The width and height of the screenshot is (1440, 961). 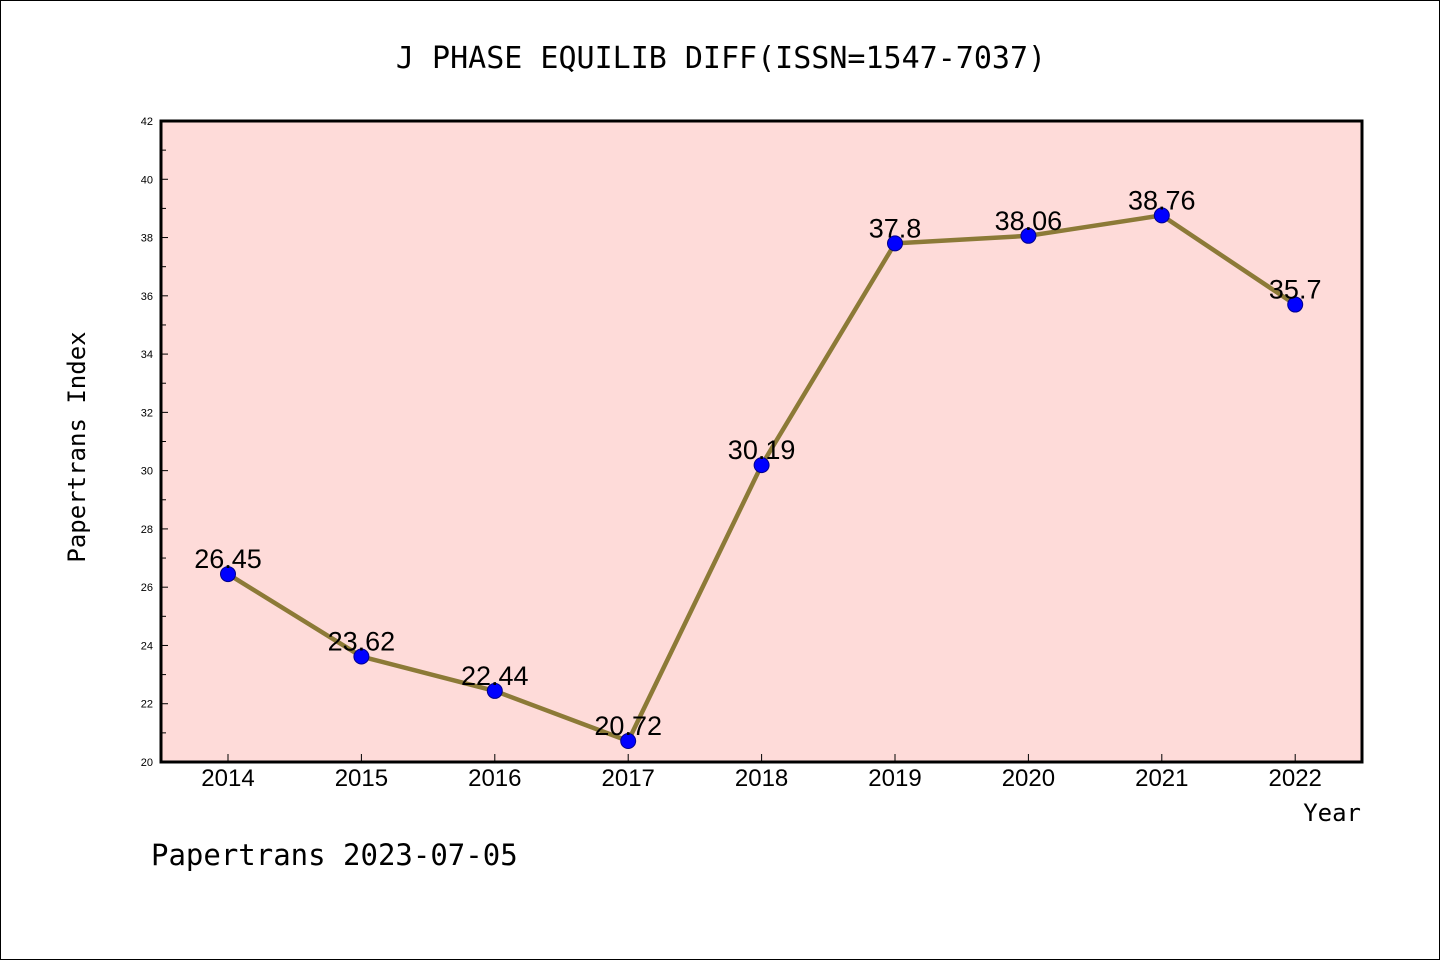 What do you see at coordinates (147, 180) in the screenshot?
I see `y-tick-label: 40` at bounding box center [147, 180].